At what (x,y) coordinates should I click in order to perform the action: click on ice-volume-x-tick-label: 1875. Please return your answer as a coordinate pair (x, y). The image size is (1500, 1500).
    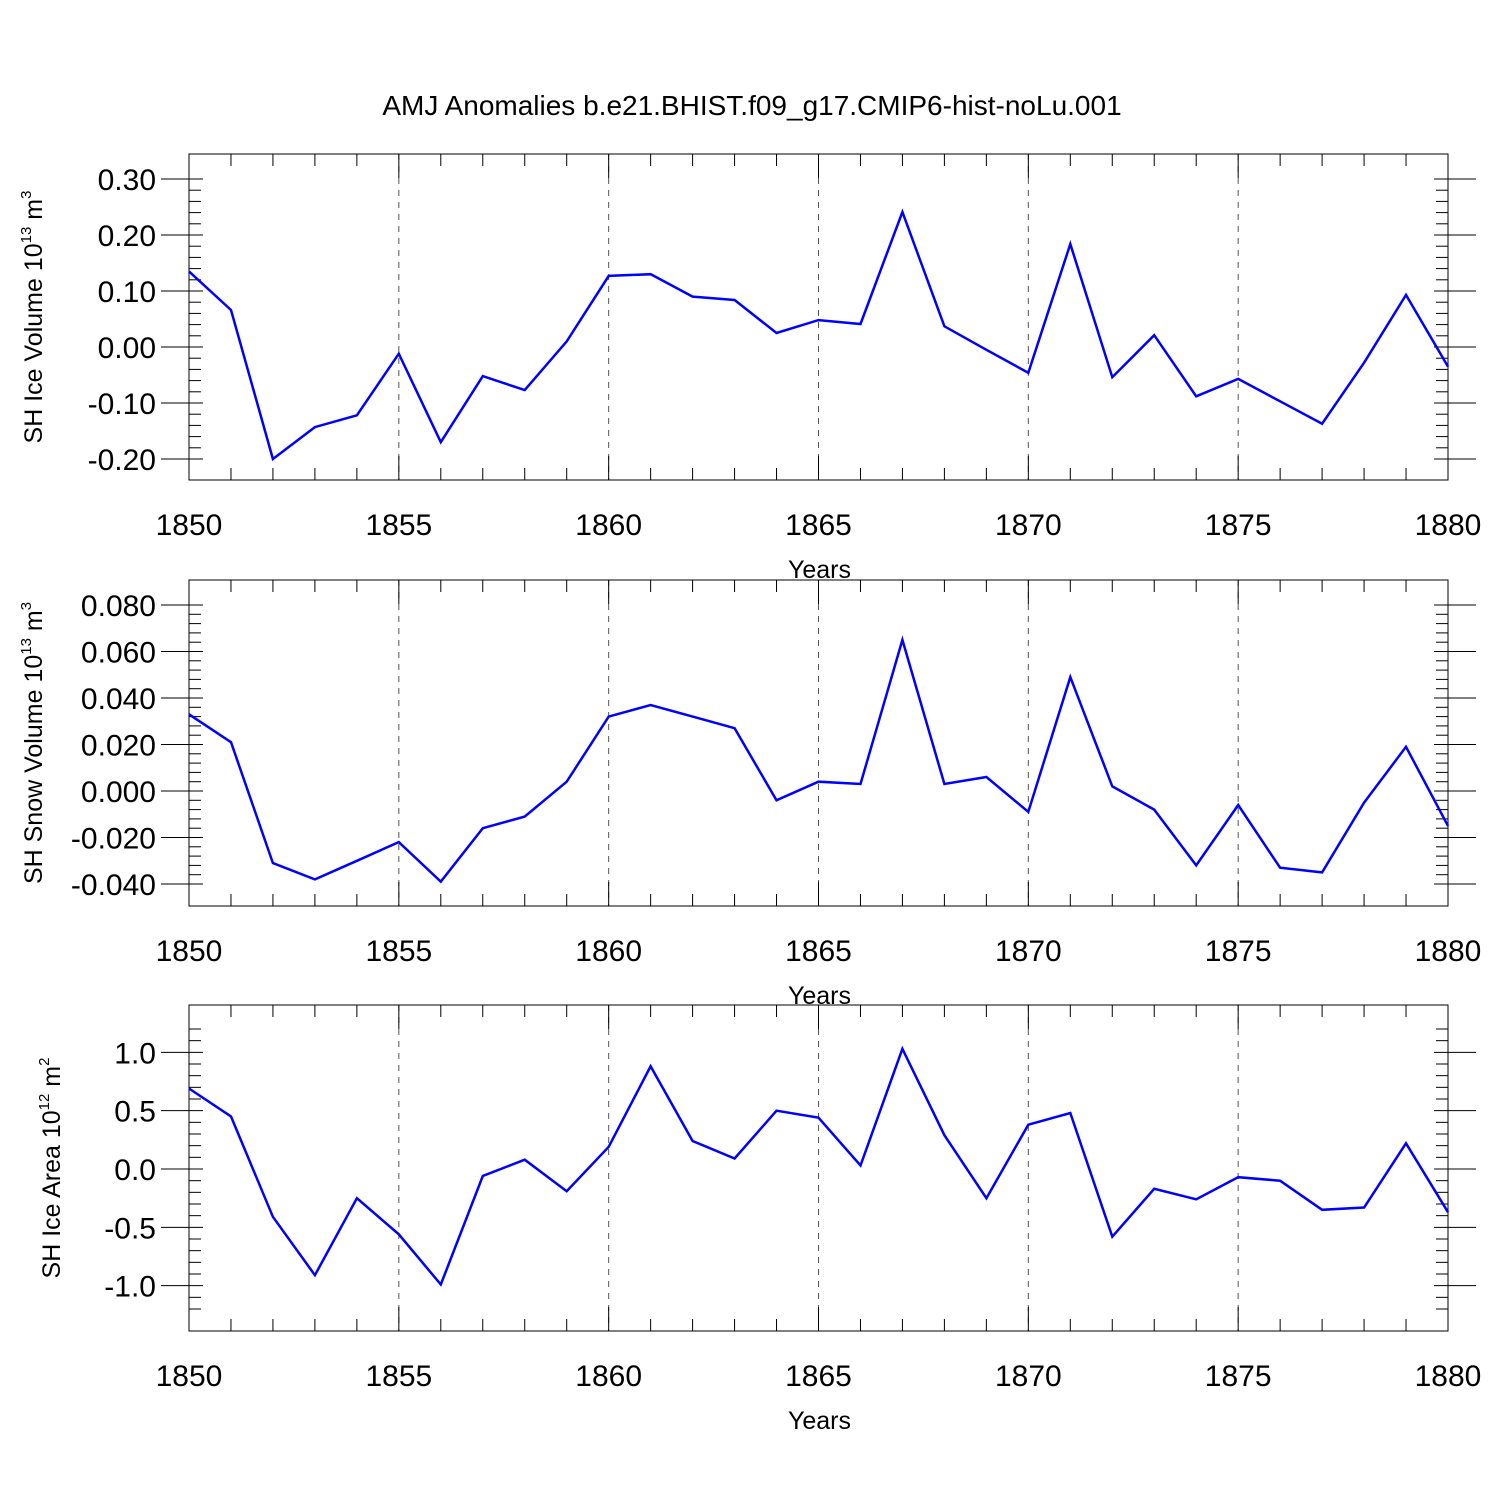
    Looking at the image, I should click on (1238, 525).